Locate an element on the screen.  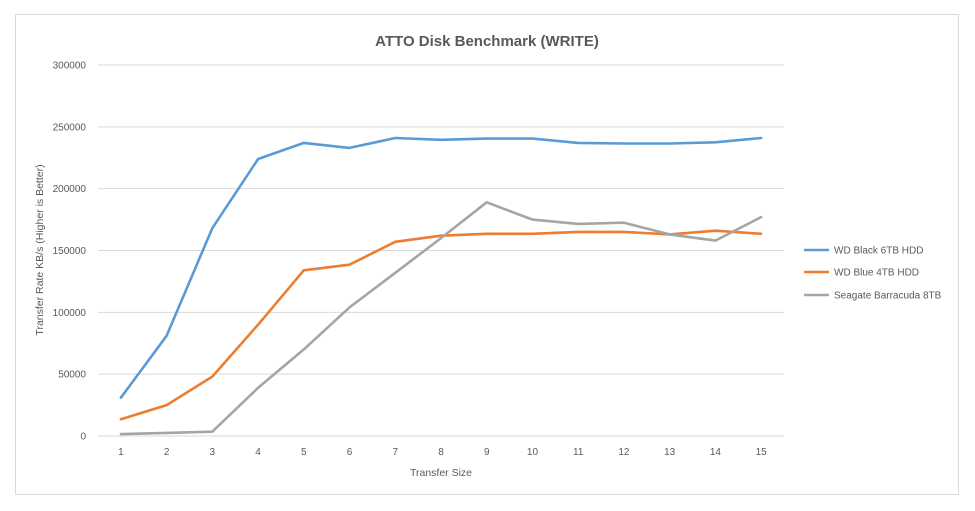
y-tick-label: 100000 is located at coordinates (70, 313).